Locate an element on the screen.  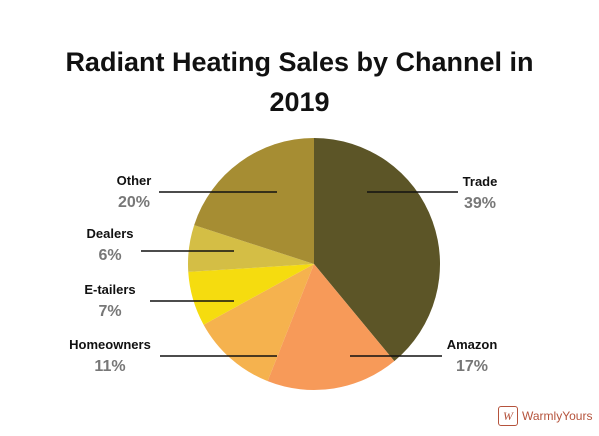
slice-label-e-tailers: E-tailers is located at coordinates (109, 289).